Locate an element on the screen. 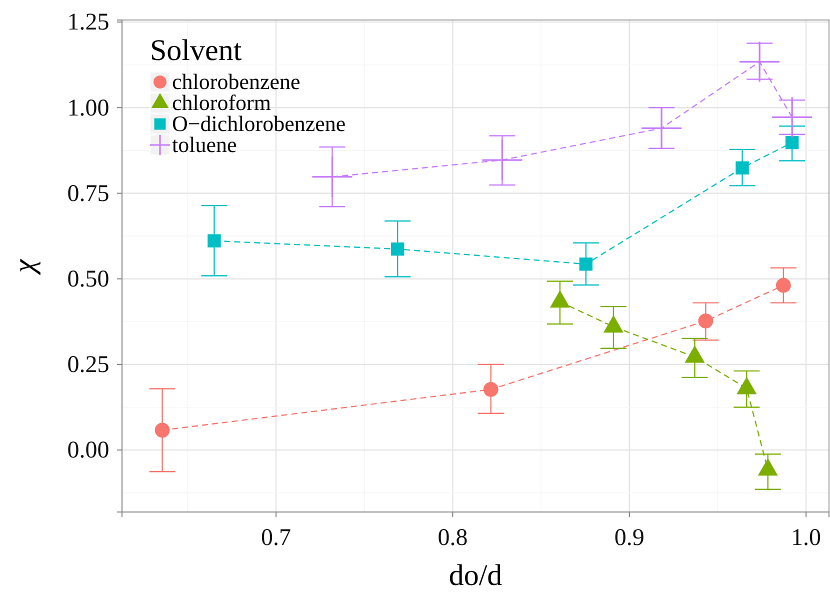 This screenshot has height=597, width=830. y-tick-label: 0.75 is located at coordinates (88, 193).